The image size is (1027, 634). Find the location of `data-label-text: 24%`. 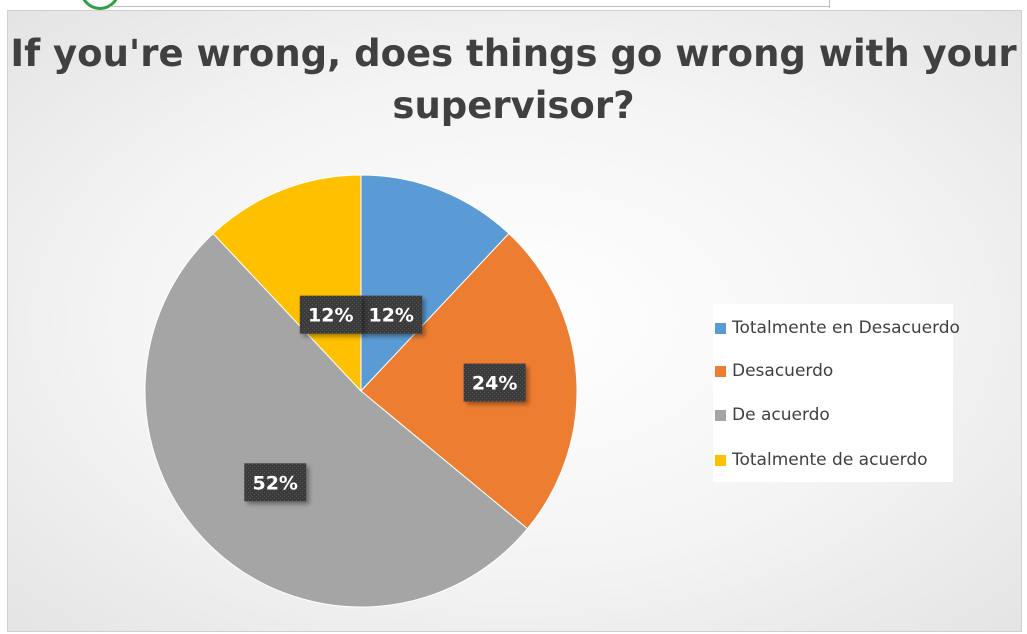

data-label-text: 24% is located at coordinates (494, 384).